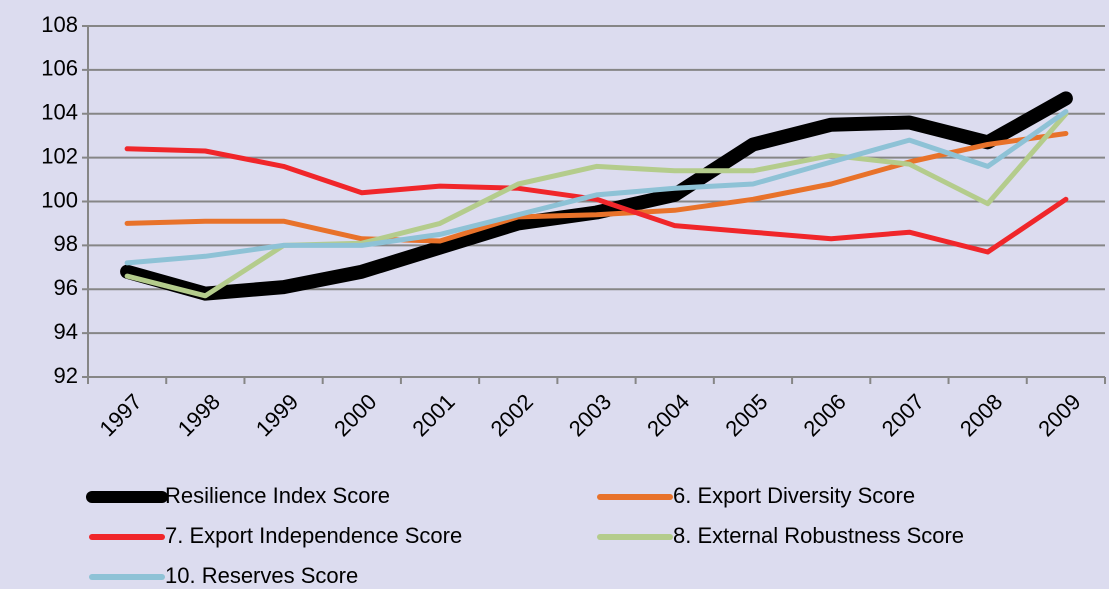 This screenshot has height=589, width=1109. Describe the element at coordinates (59, 155) in the screenshot. I see `y-tick-label: 102` at that location.